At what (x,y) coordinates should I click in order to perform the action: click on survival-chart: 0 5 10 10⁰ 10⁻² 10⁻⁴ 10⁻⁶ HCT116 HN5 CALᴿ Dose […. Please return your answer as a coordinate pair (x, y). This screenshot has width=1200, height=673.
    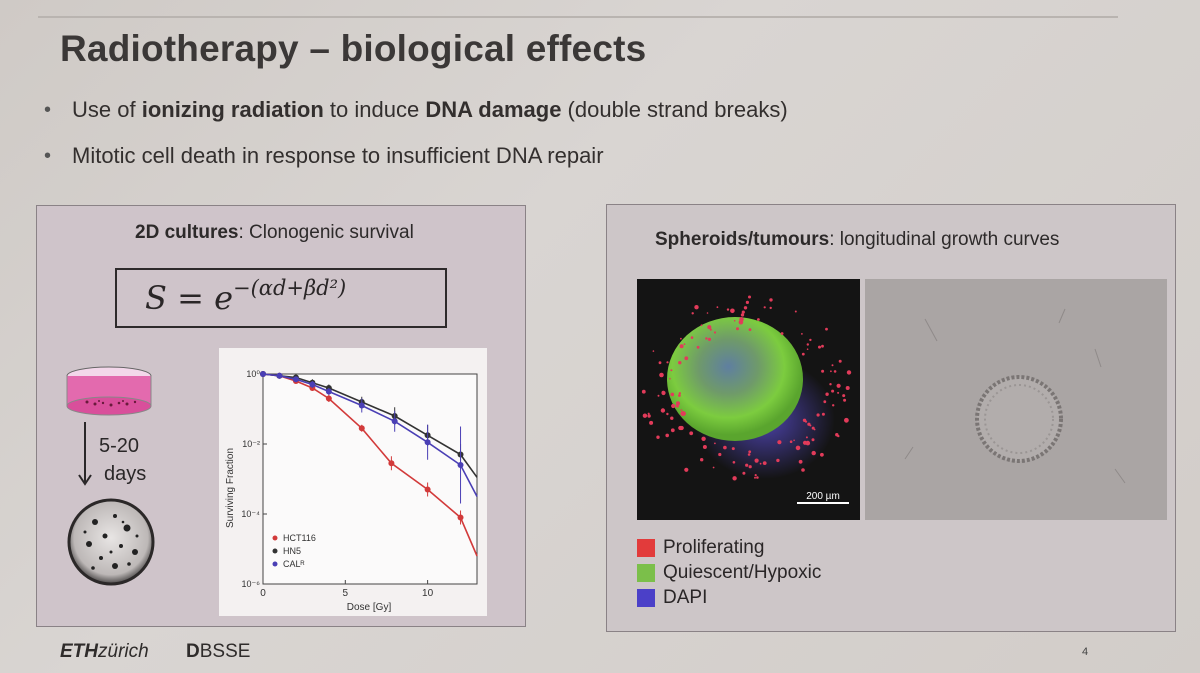
    Looking at the image, I should click on (351, 491).